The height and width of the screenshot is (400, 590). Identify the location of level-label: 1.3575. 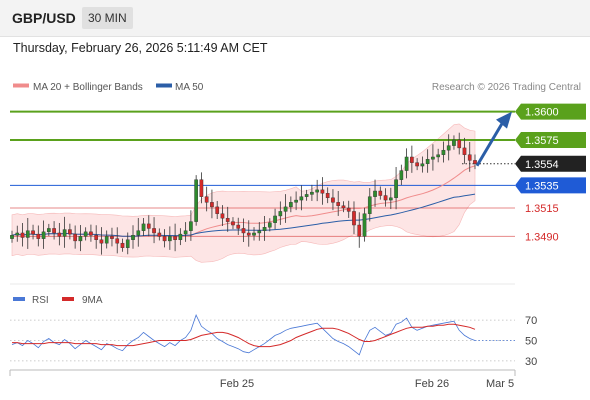
(542, 141).